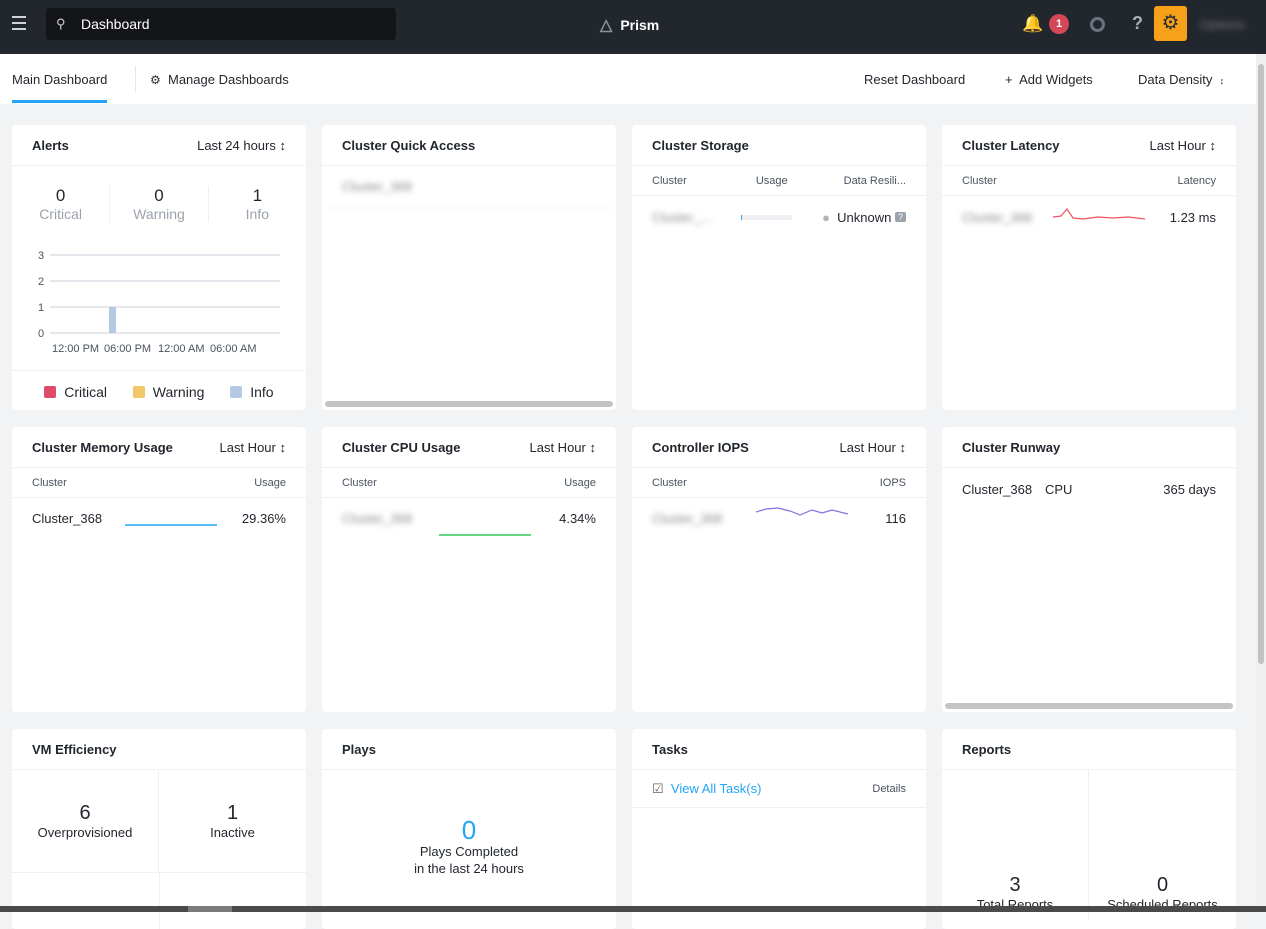 The width and height of the screenshot is (1266, 929). Describe the element at coordinates (606, 25) in the screenshot. I see `prism-logo-icon: △` at that location.